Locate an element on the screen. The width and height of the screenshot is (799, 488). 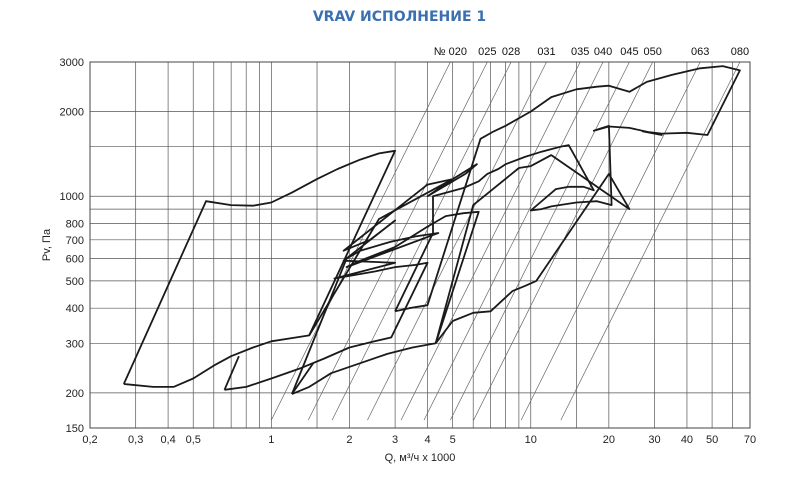
y-tick-label: 1000 is located at coordinates (72, 197).